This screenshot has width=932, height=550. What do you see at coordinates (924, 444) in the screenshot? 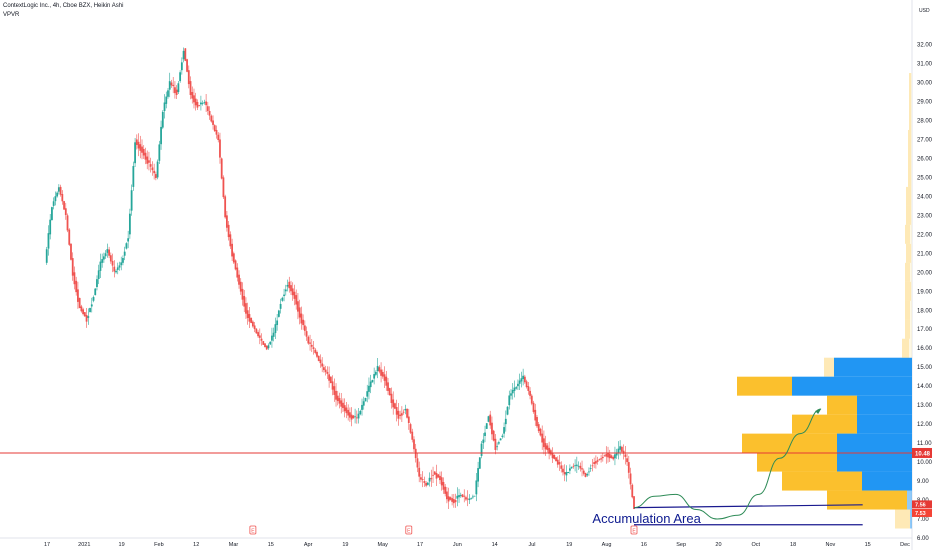
I see `y-tick-label: 11.00` at bounding box center [924, 444].